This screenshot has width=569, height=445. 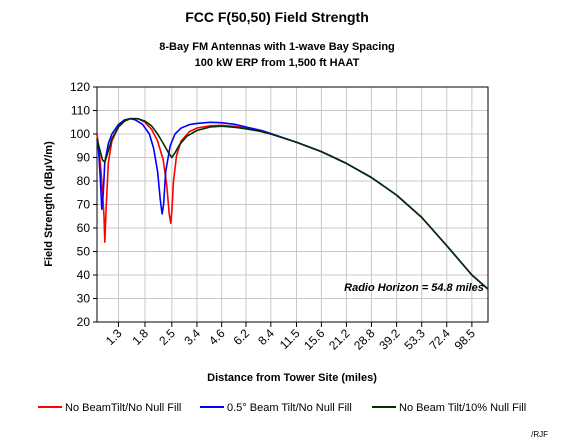 What do you see at coordinates (167, 337) in the screenshot?
I see `x-tick-label: 2.5` at bounding box center [167, 337].